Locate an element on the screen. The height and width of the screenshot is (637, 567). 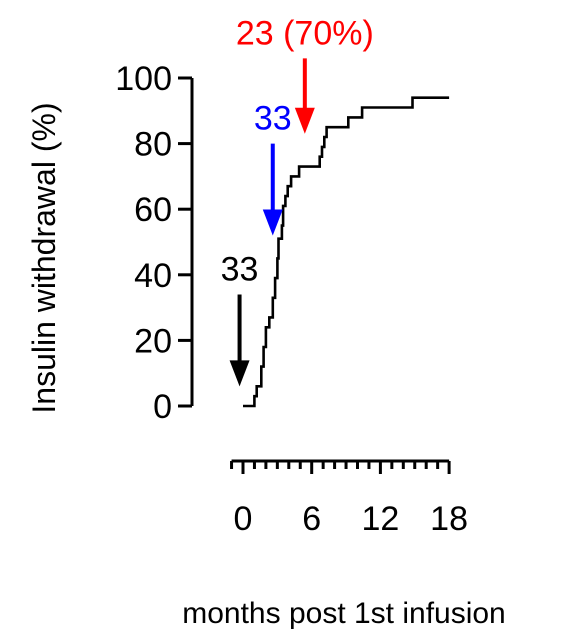
y-tick-label: 100 is located at coordinates (143, 79).